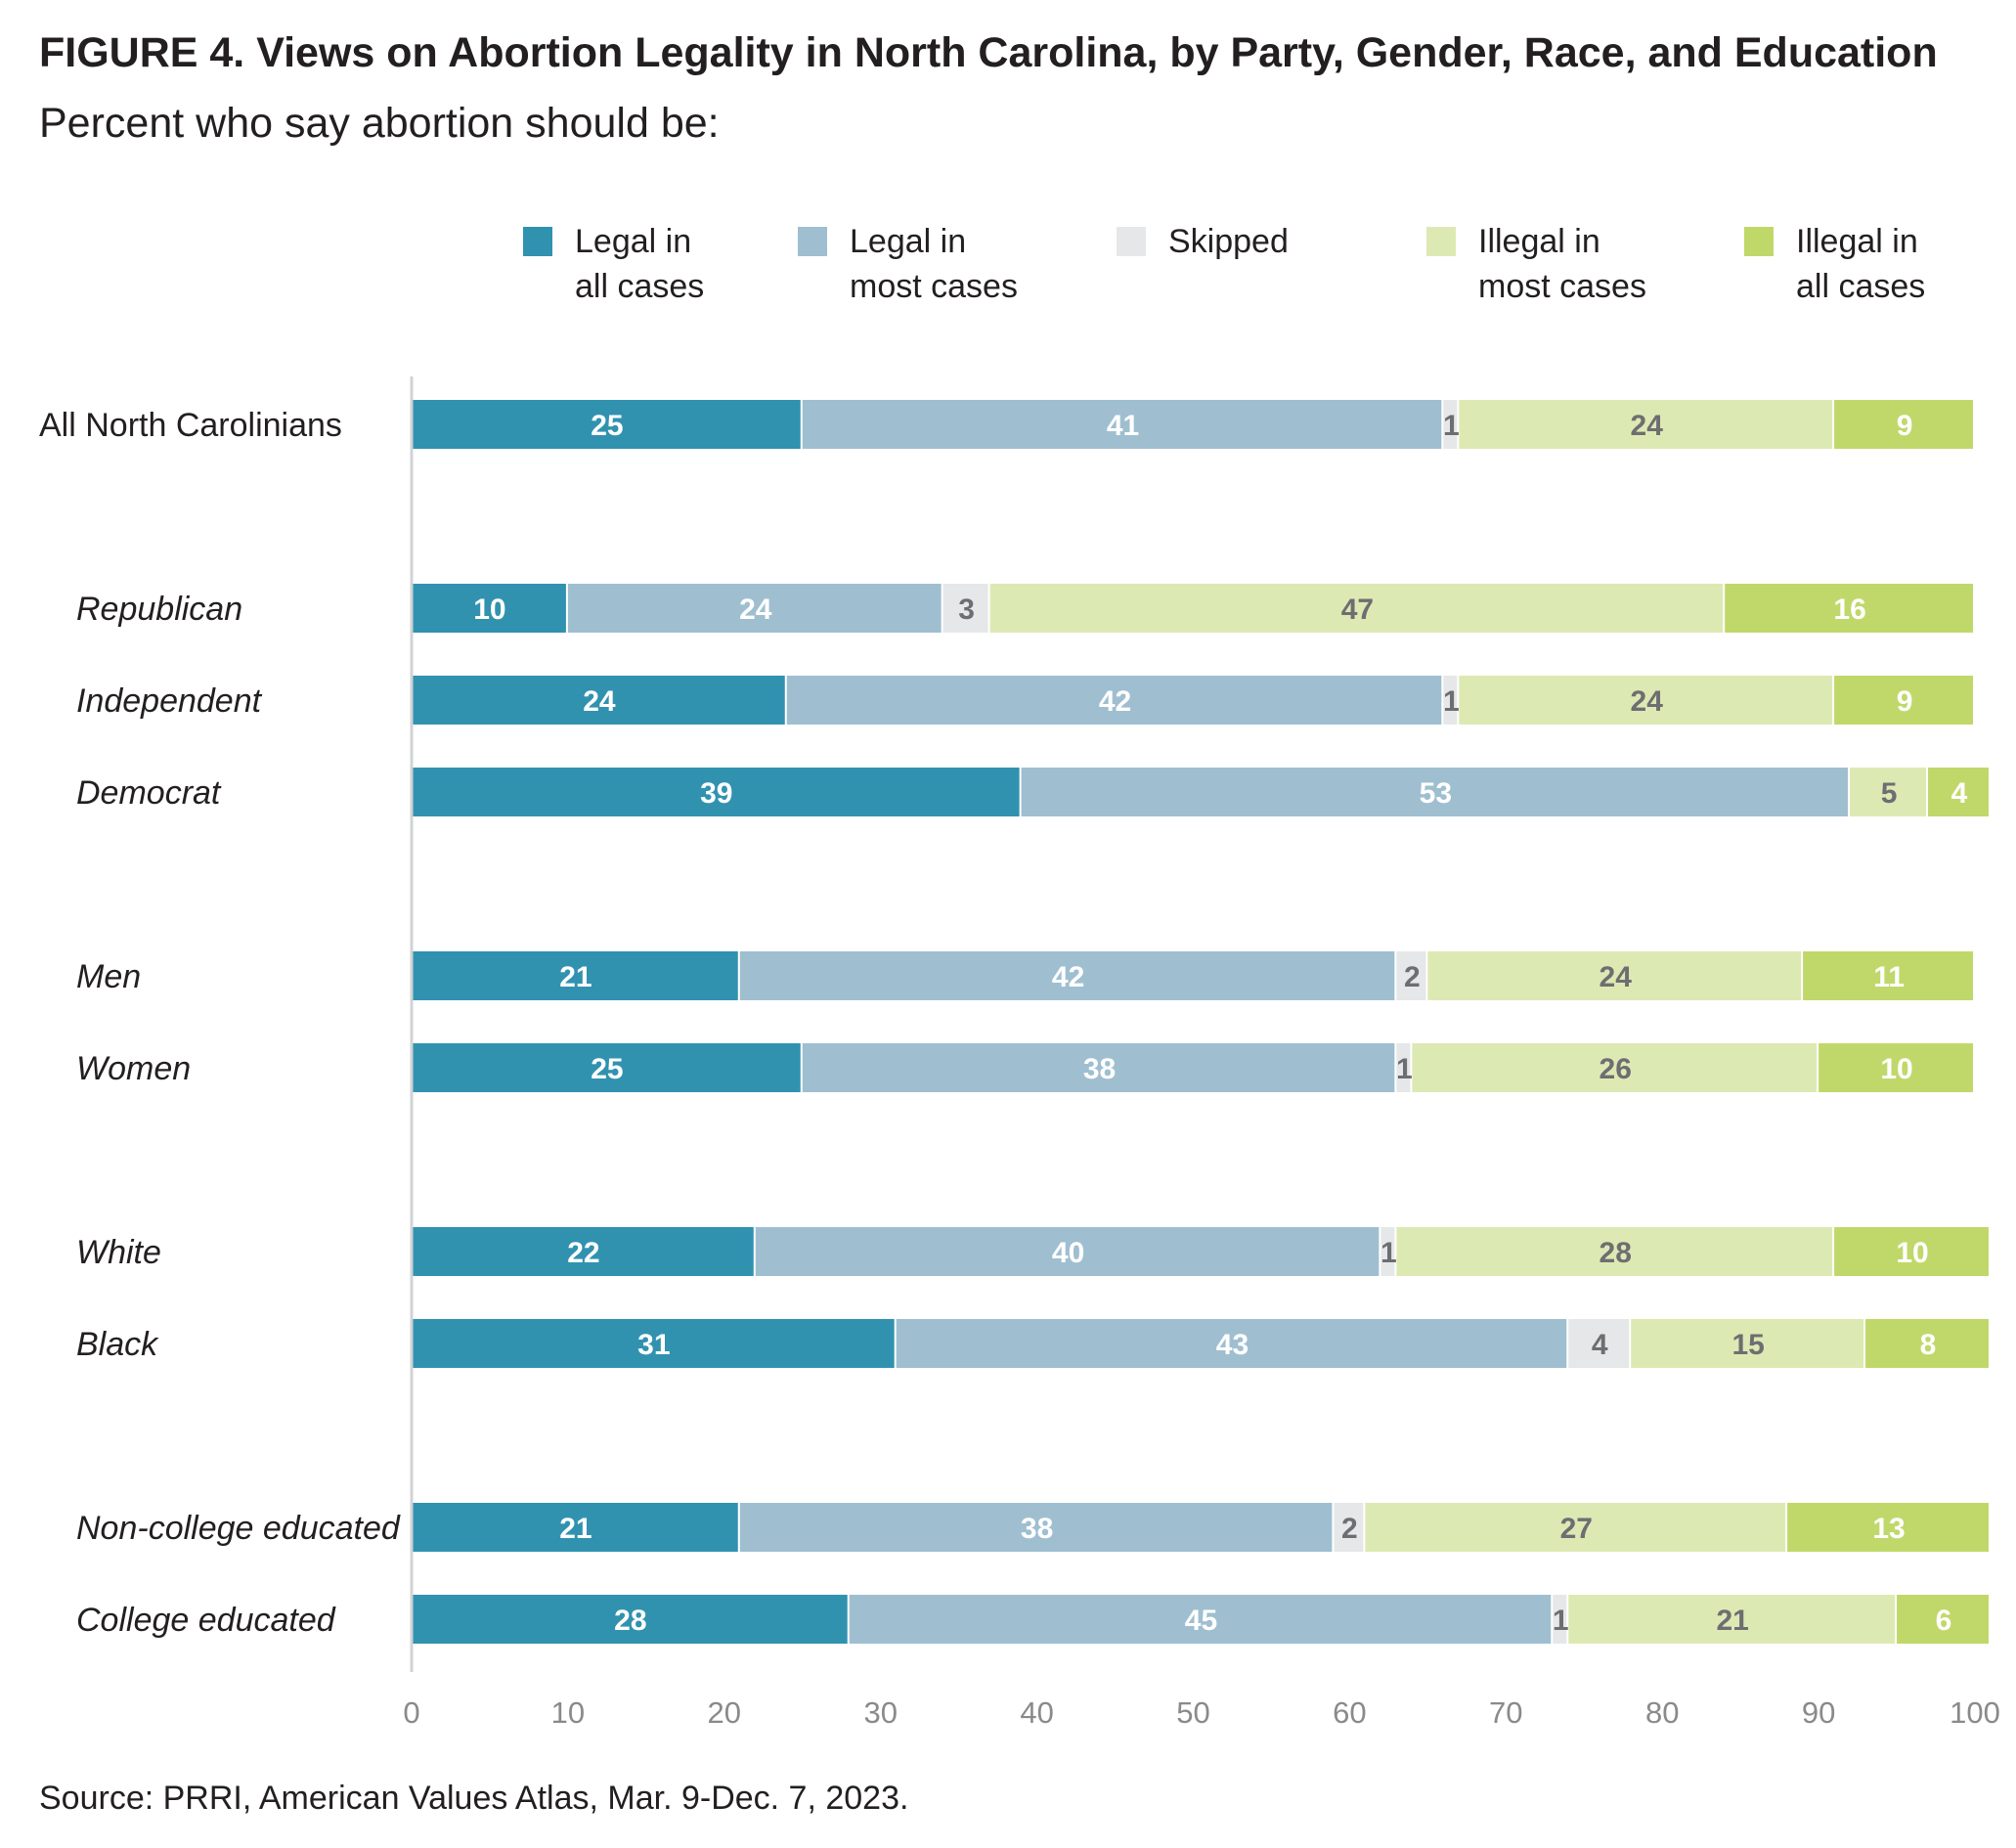 This screenshot has width=2016, height=1848. I want to click on value-label-0-2: 1, so click(1451, 426).